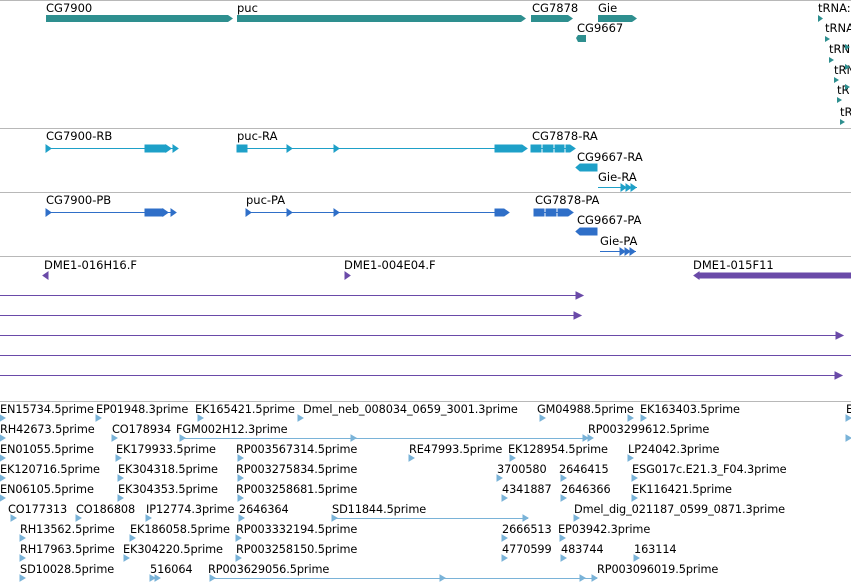 This screenshot has height=585, width=851. What do you see at coordinates (38, 509) in the screenshot?
I see `est-label: CO177313` at bounding box center [38, 509].